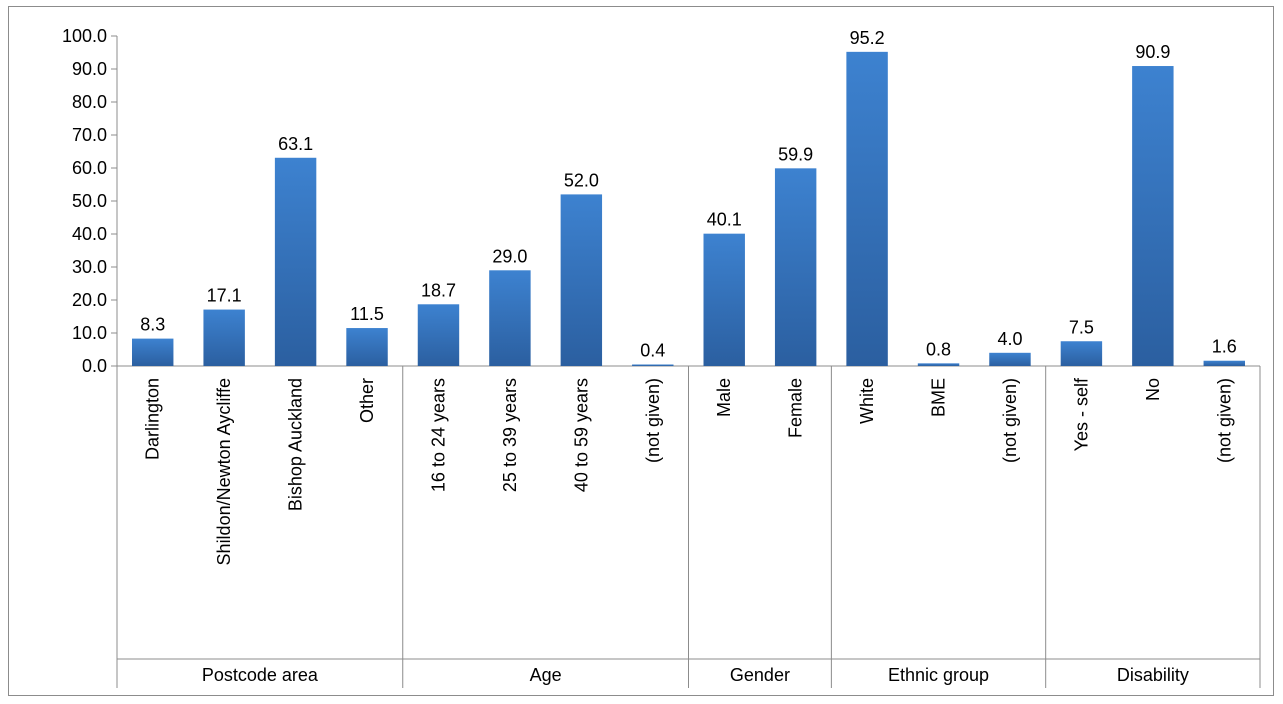 Image resolution: width=1283 pixels, height=704 pixels. I want to click on group-label: Age, so click(546, 675).